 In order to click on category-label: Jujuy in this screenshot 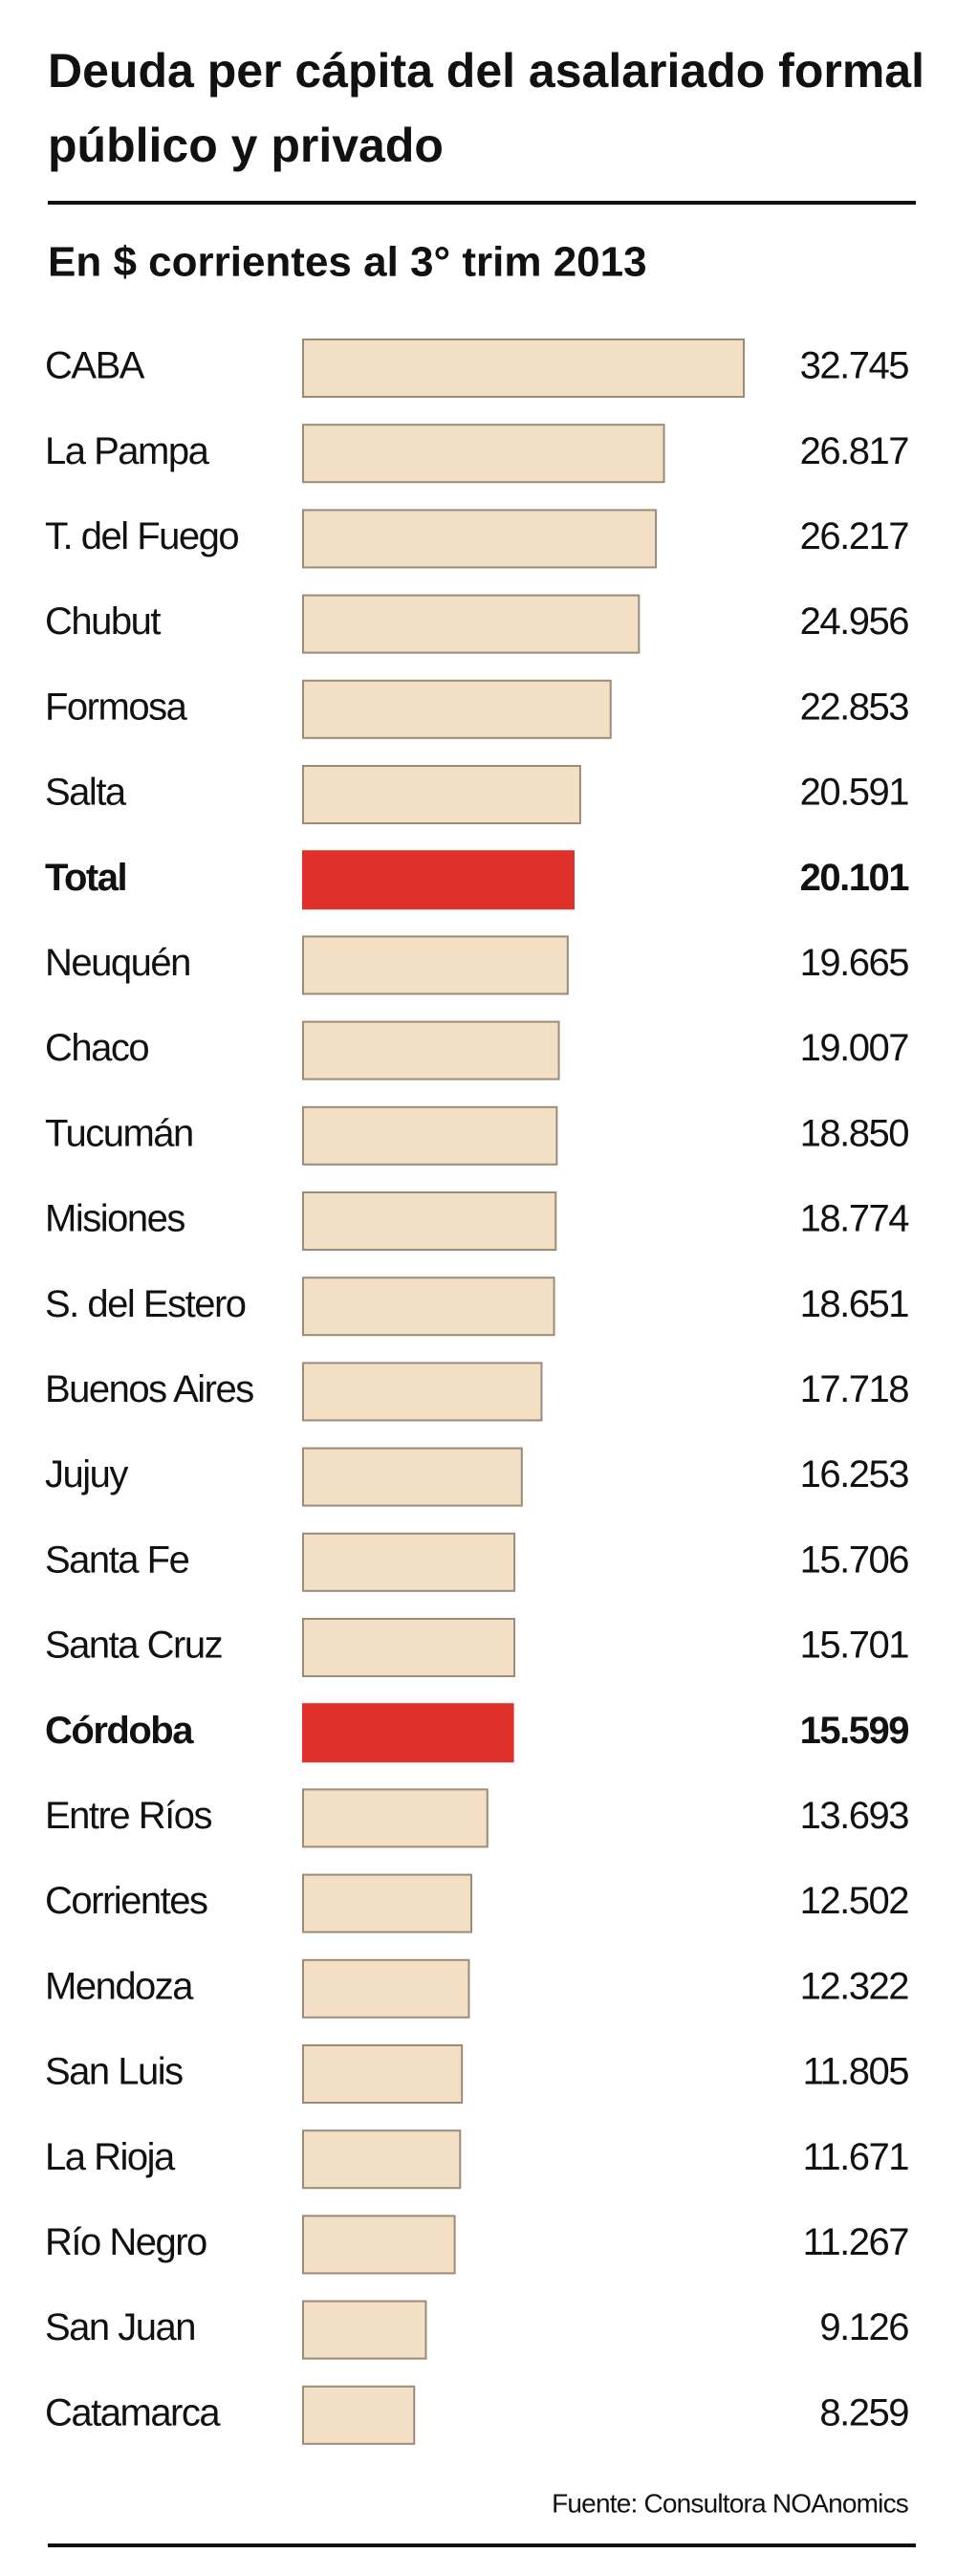, I will do `click(86, 1474)`.